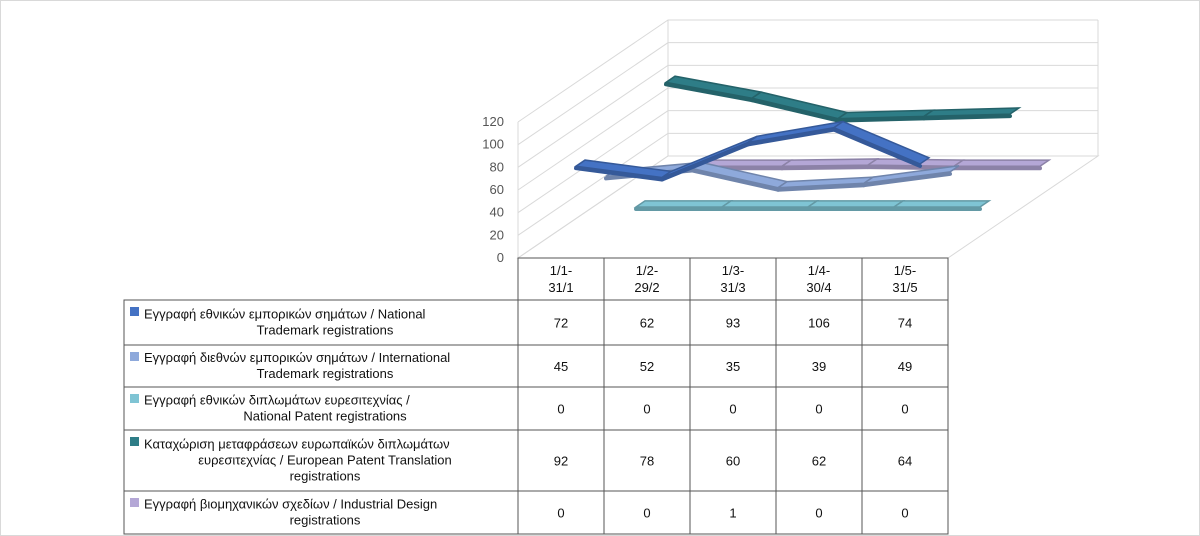  What do you see at coordinates (325, 416) in the screenshot?
I see `legend-label: National Patent registrations` at bounding box center [325, 416].